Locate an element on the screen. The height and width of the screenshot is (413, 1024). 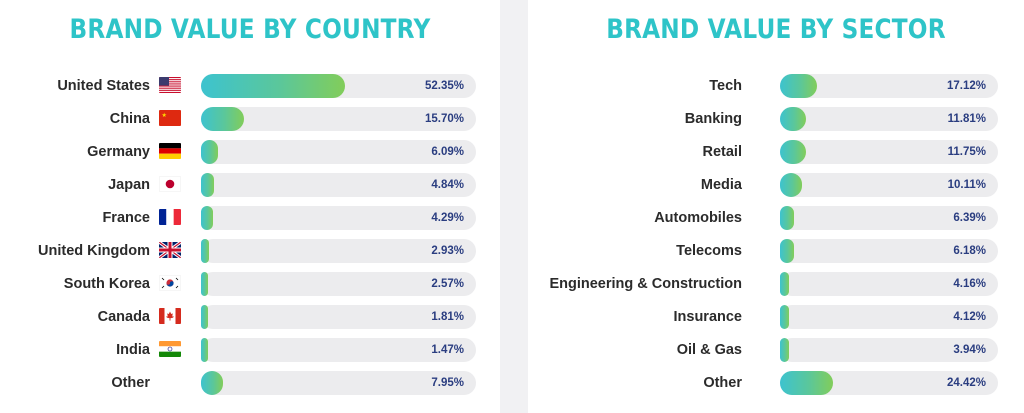
value-label: 1.47% is located at coordinates (447, 350).